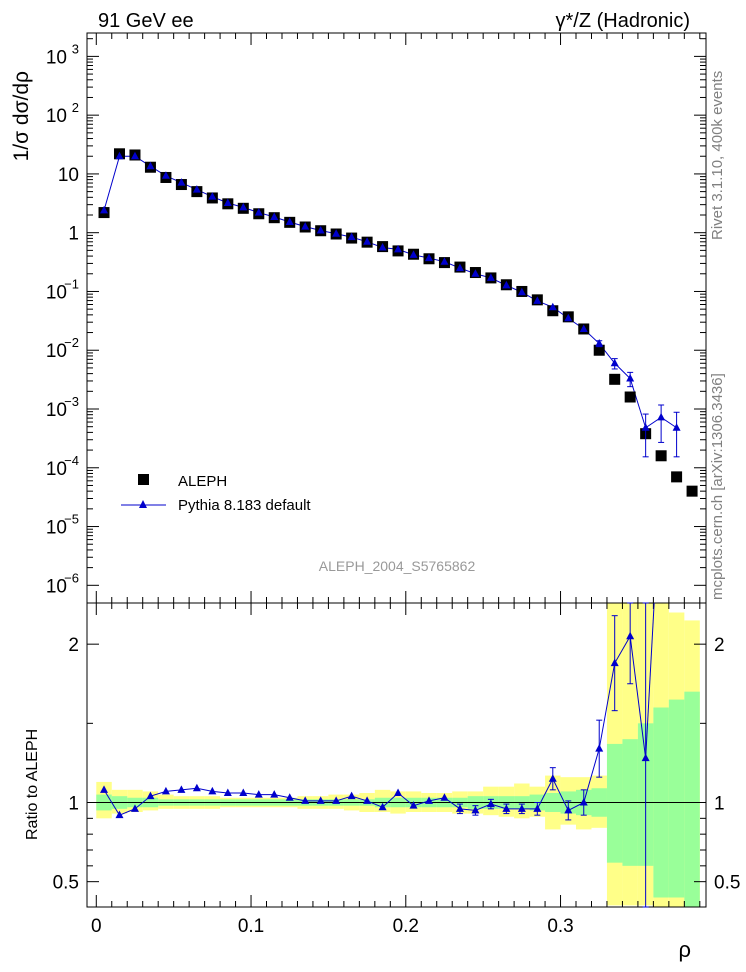 The height and width of the screenshot is (972, 746). Describe the element at coordinates (560, 926) in the screenshot. I see `x-tick-label: 0.3` at that location.